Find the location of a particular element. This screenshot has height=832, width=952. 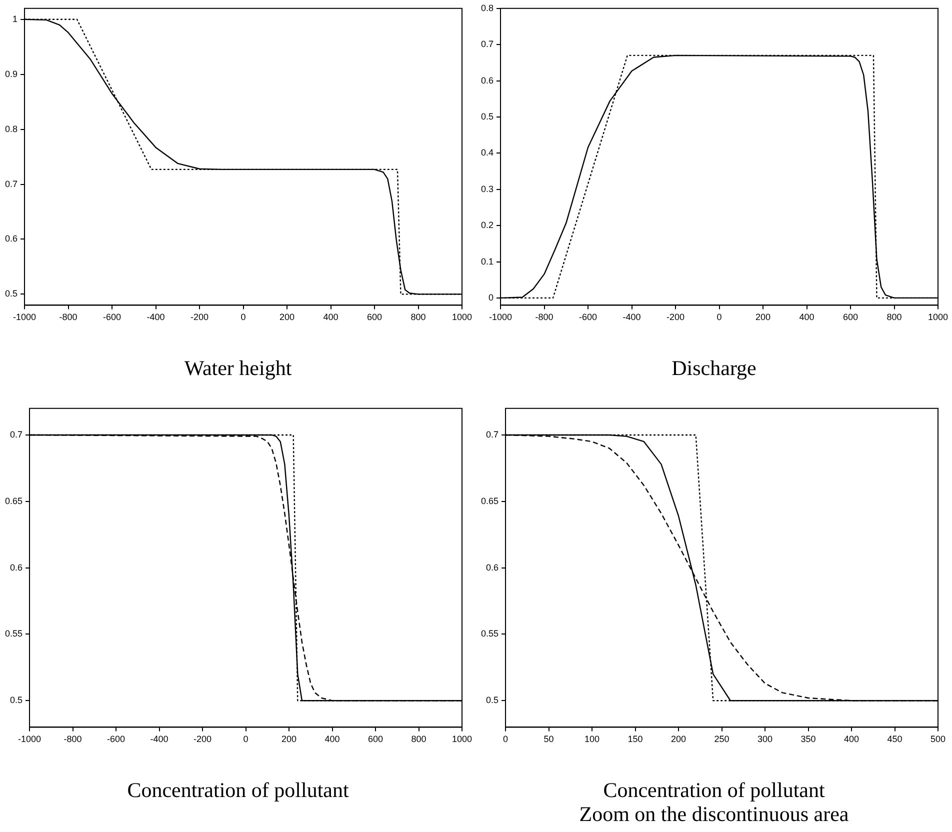

x-tick-label: 100 is located at coordinates (592, 739).